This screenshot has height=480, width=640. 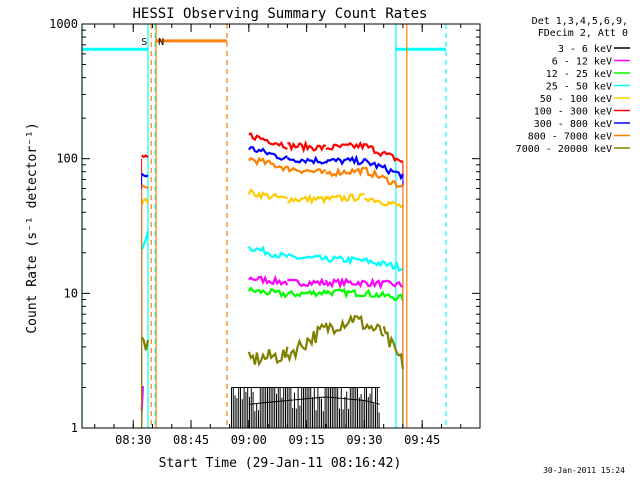 I want to click on y-tick-label: 100, so click(x=67, y=159).